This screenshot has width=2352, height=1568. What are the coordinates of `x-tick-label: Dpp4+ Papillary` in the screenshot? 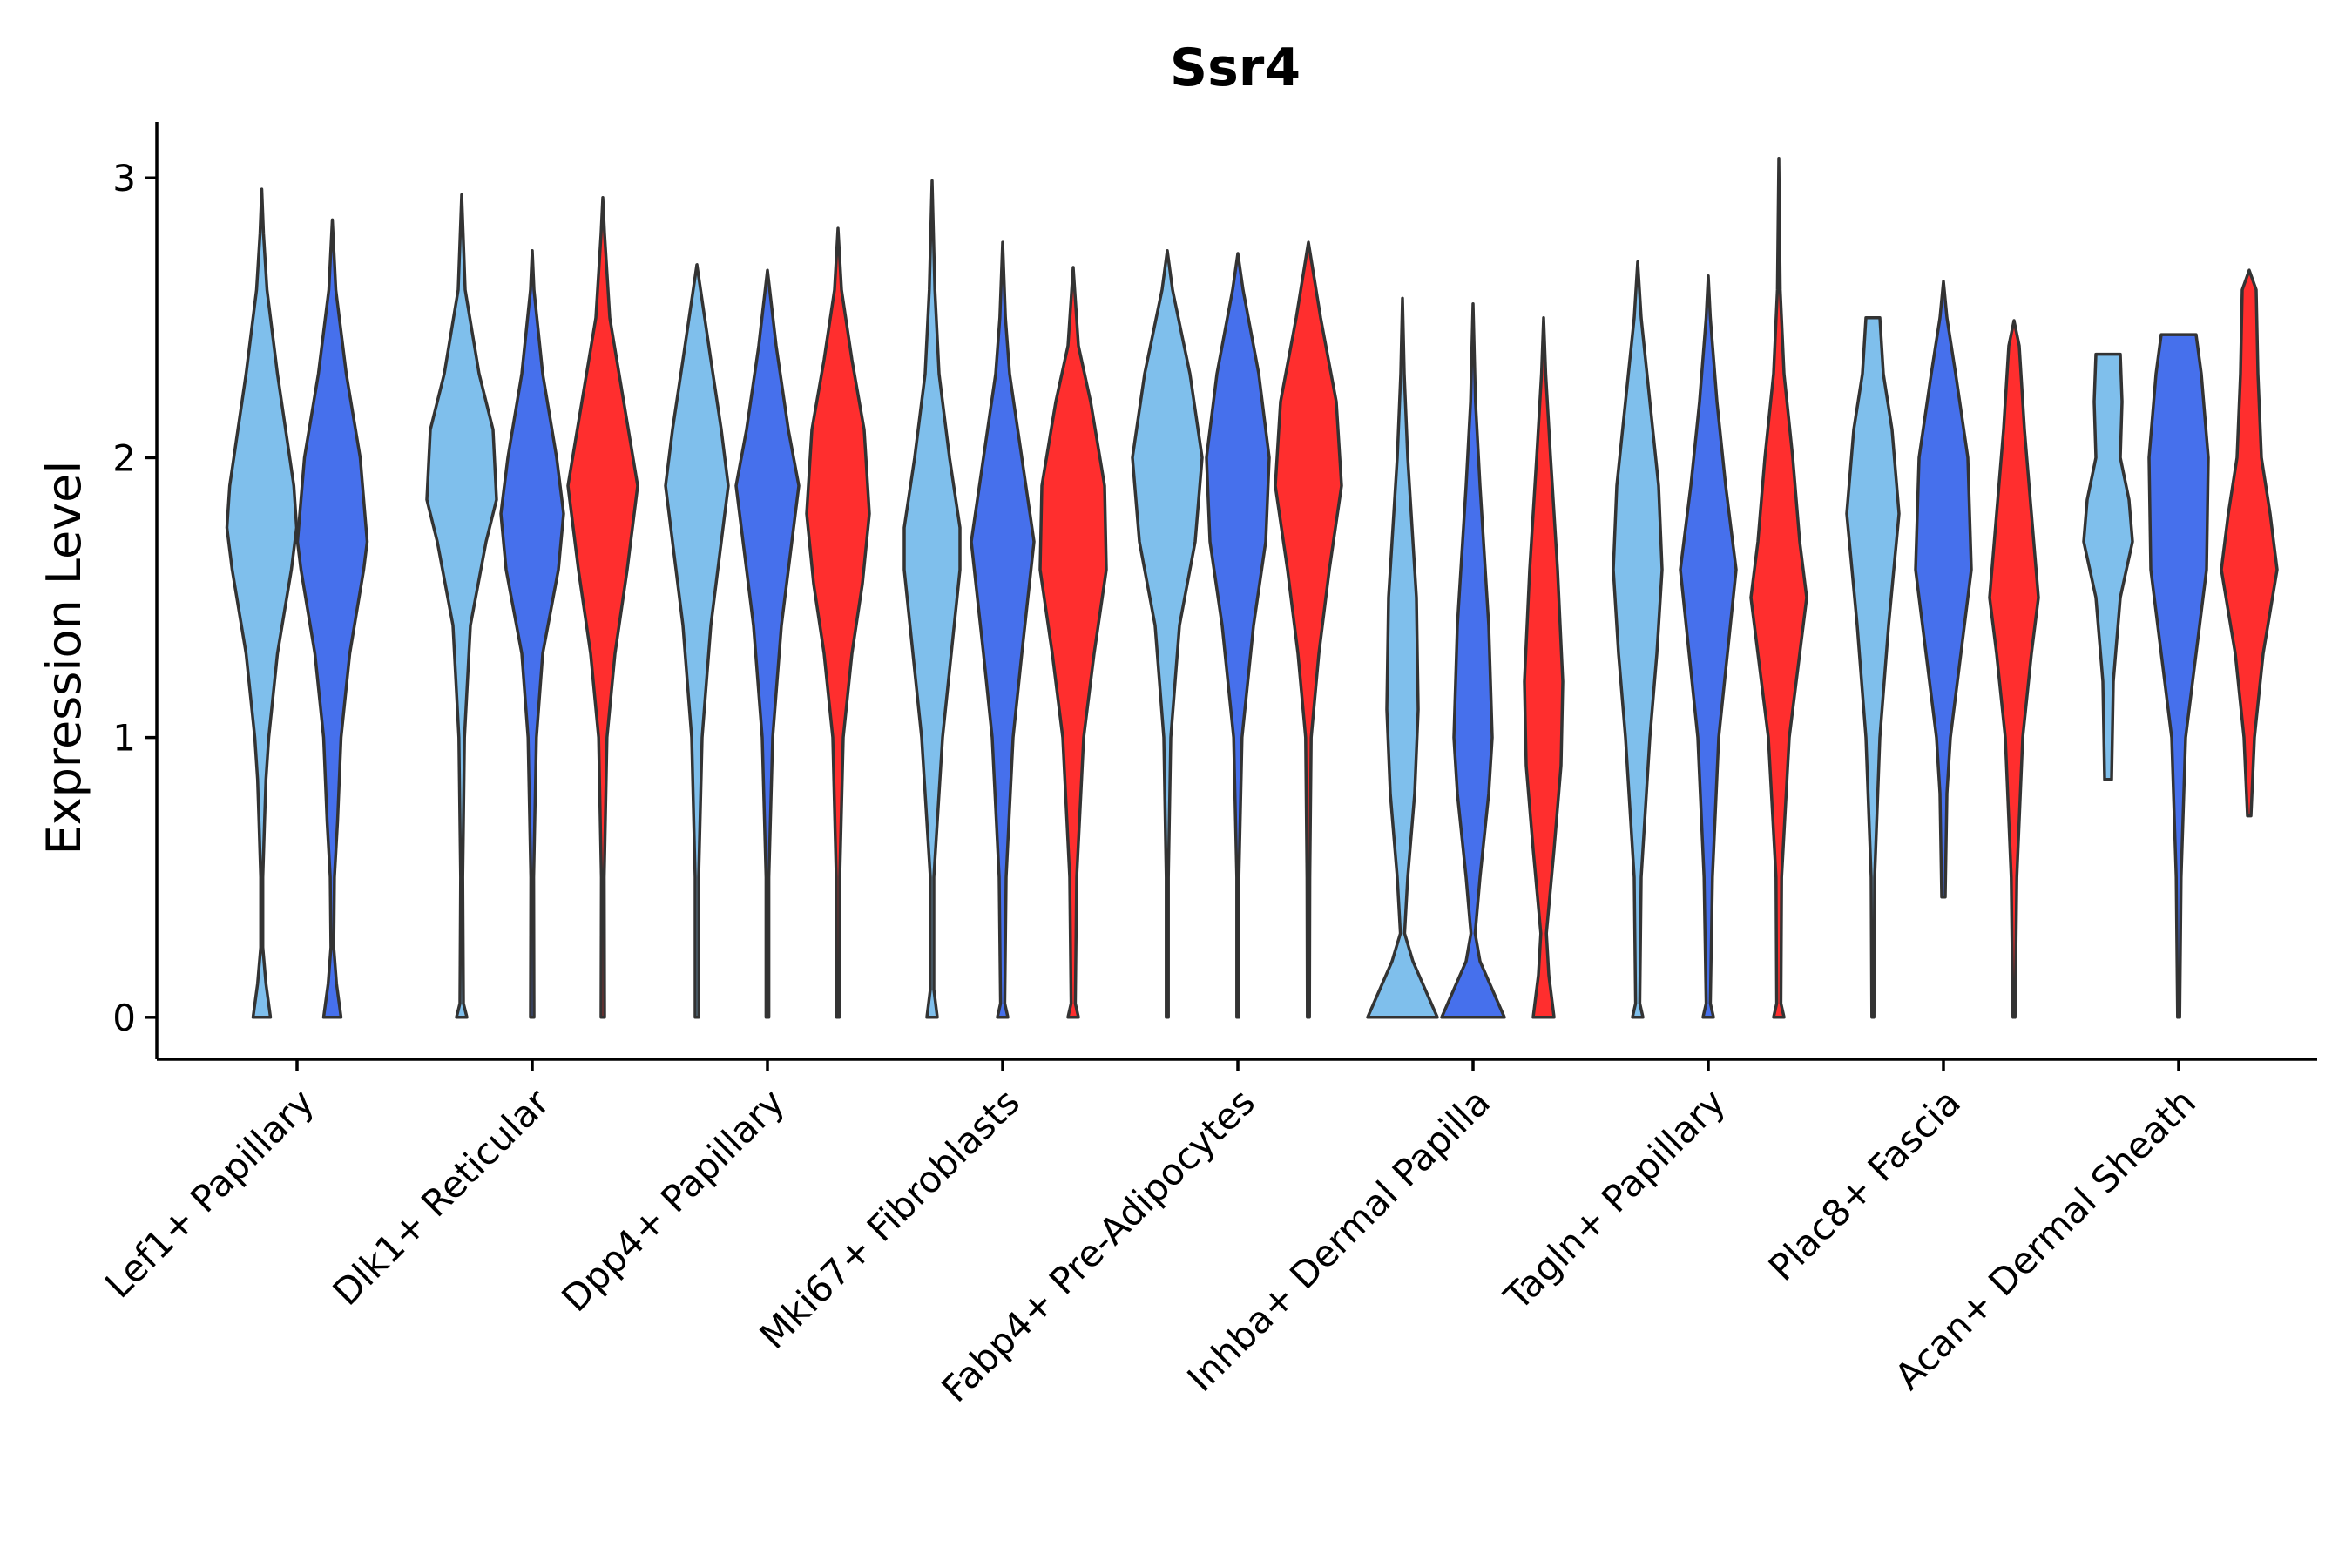 It's located at (673, 1200).